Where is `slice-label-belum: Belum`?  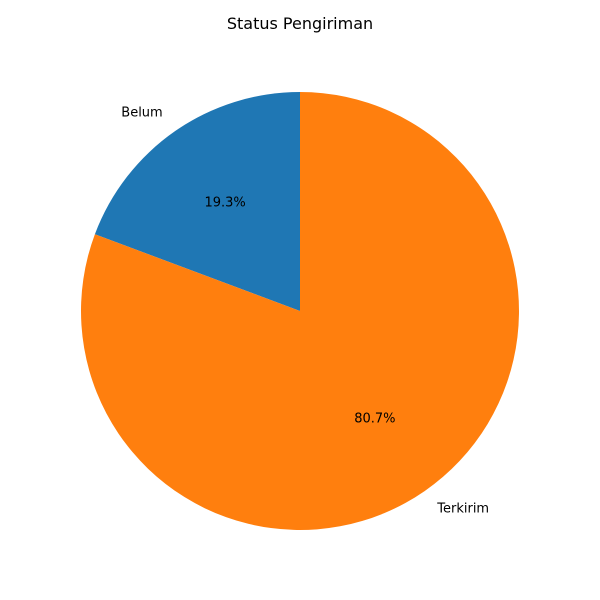 slice-label-belum: Belum is located at coordinates (141, 113).